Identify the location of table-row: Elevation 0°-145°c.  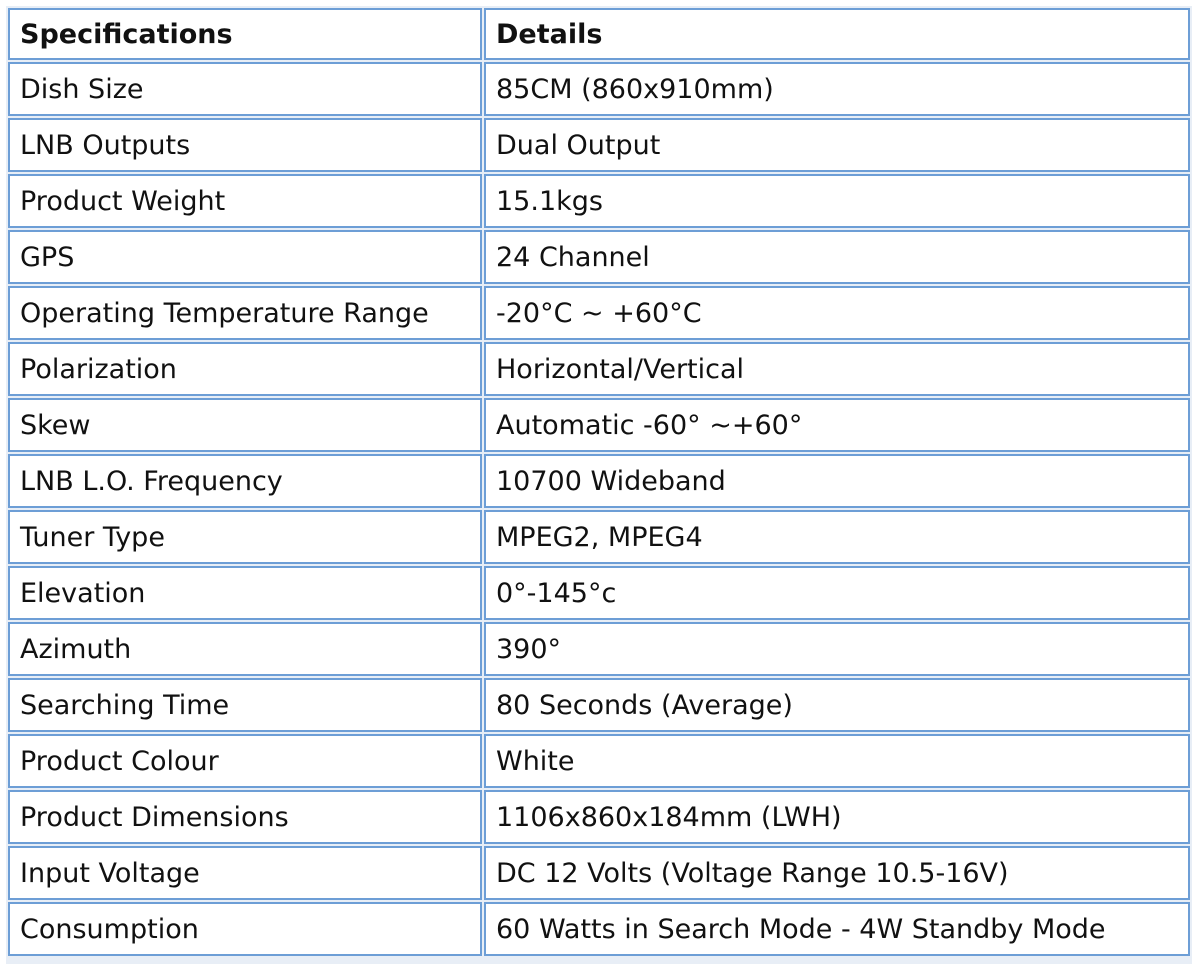
(599, 593).